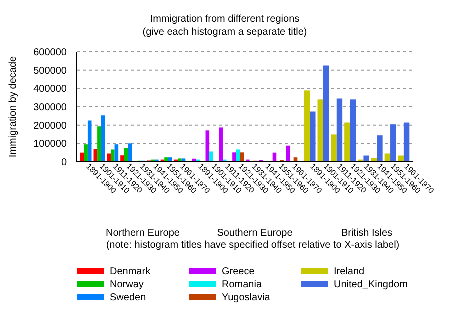 Image resolution: width=450 pixels, height=320 pixels. Describe the element at coordinates (51, 90) in the screenshot. I see `y-tick-label: 400000` at that location.